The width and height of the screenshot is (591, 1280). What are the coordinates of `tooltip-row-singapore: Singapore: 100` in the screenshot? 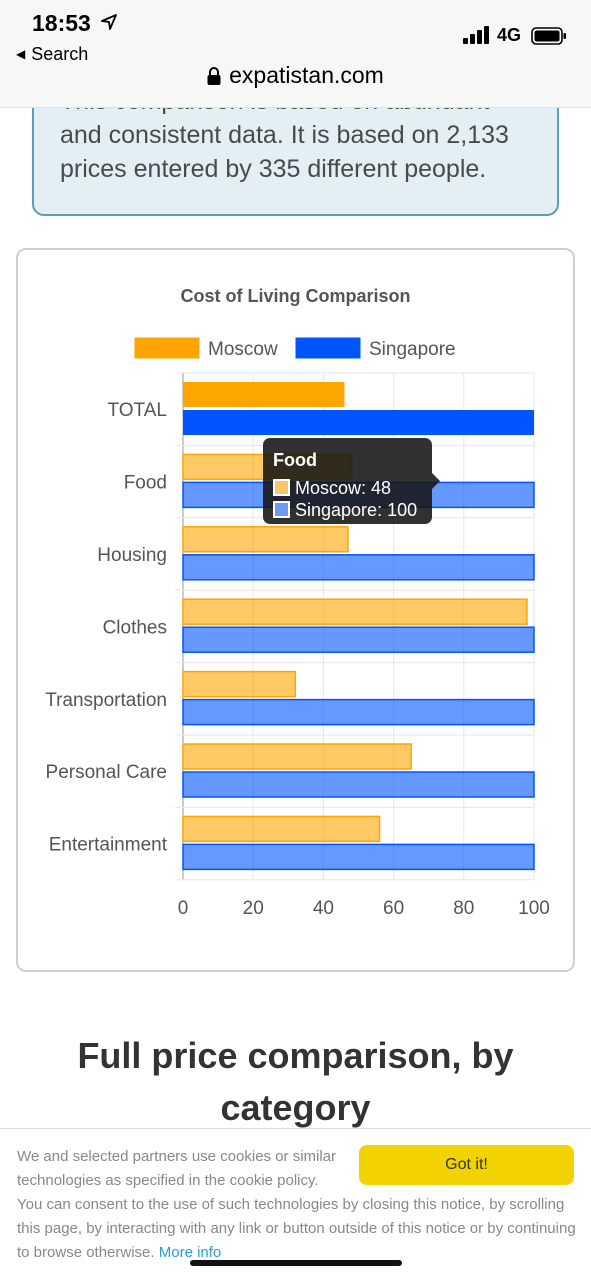 It's located at (345, 510).